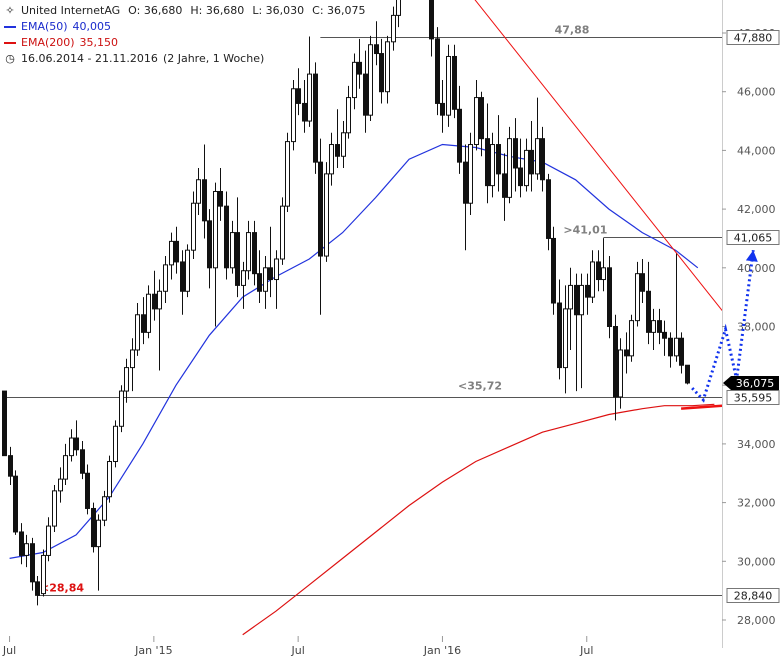  Describe the element at coordinates (62, 588) in the screenshot. I see `level-label: <28,84` at that location.